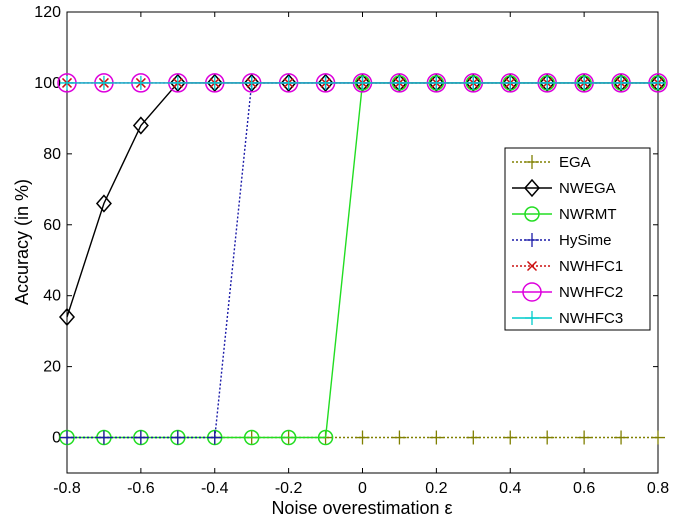  I want to click on legend-item-nwhfc1: NWHFC1, so click(567, 266).